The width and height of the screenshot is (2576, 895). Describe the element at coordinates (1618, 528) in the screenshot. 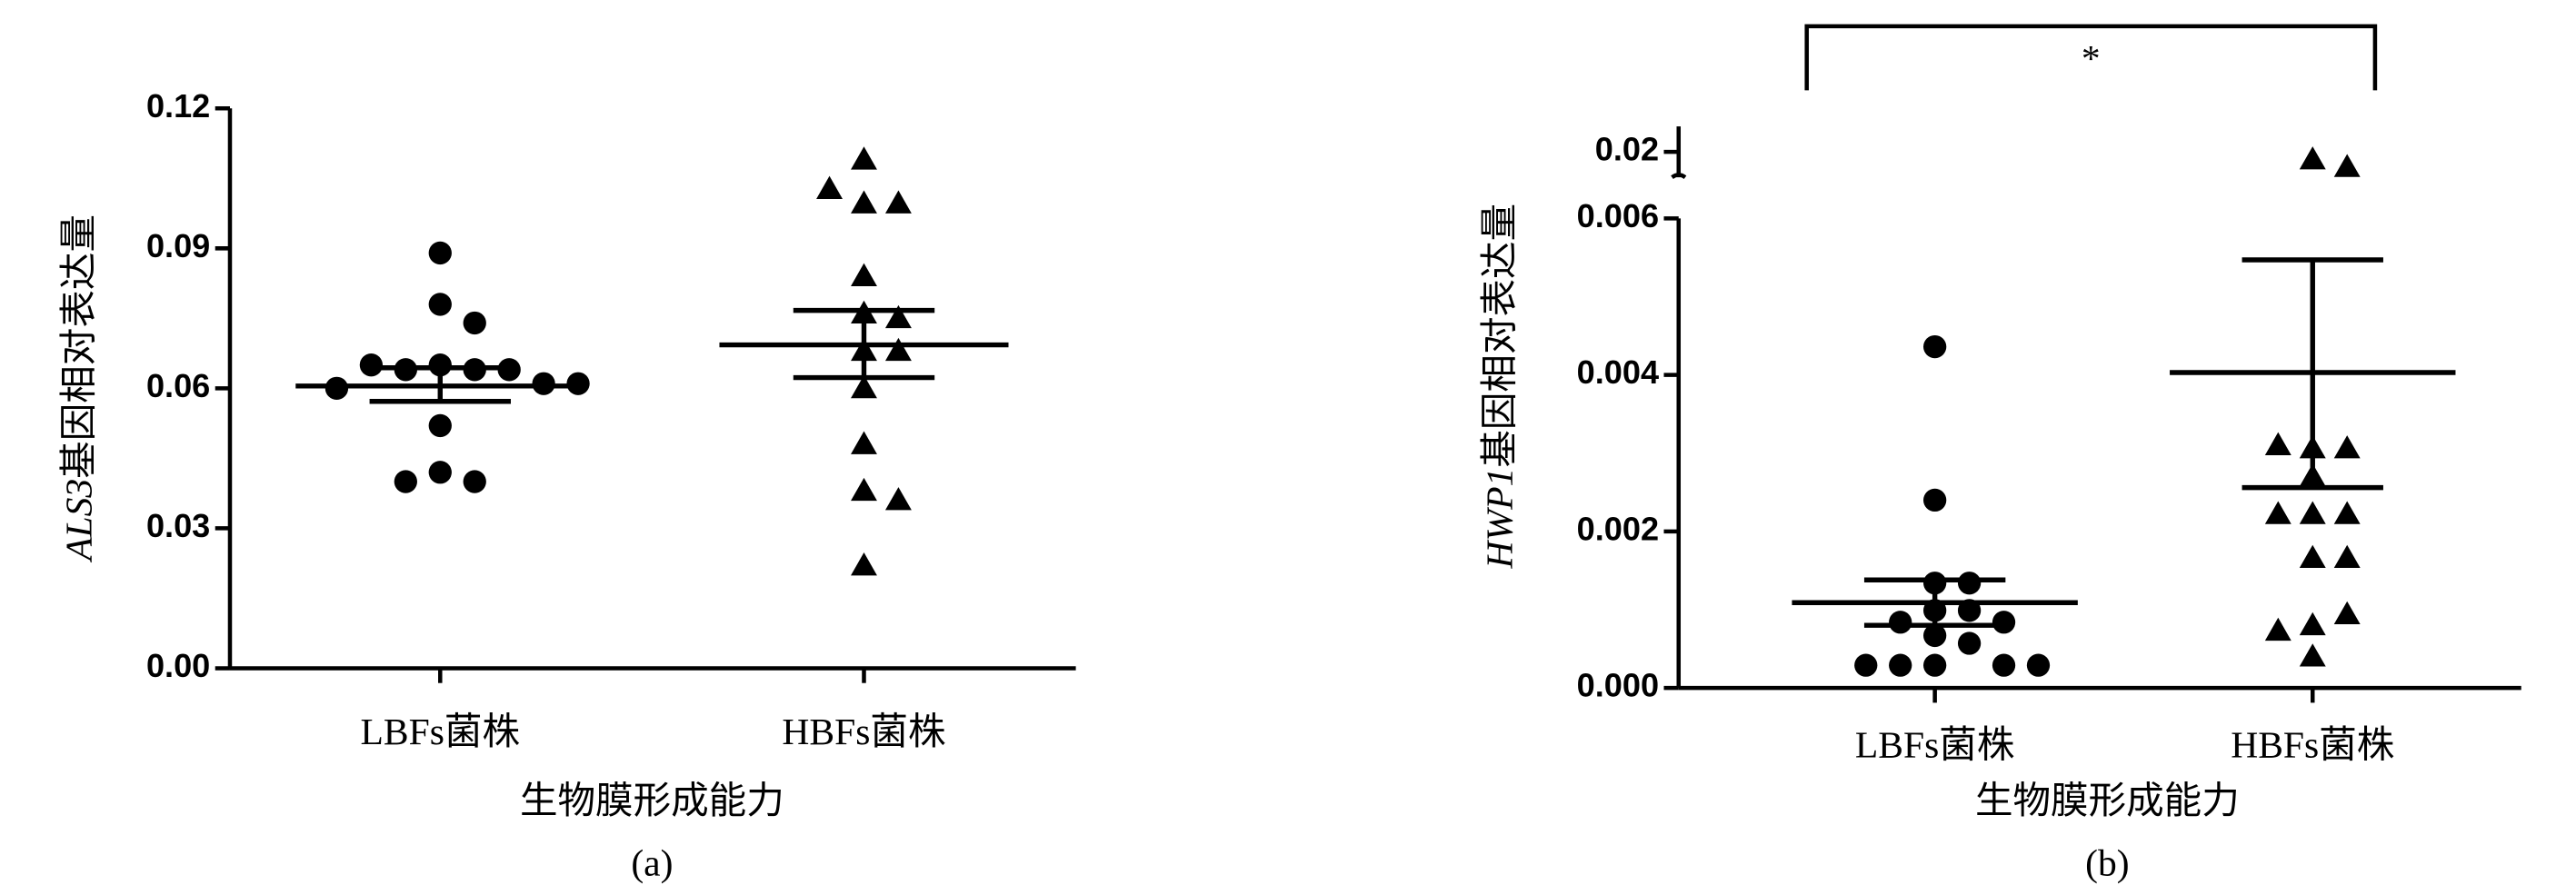

I see `y-tick-label: 0.002` at that location.